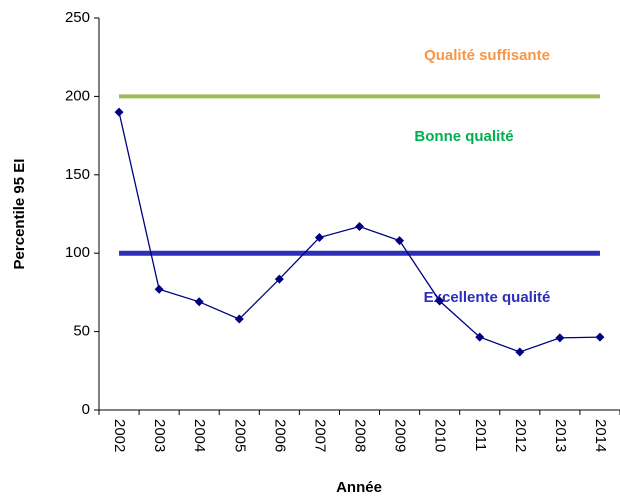 This screenshot has width=620, height=497. What do you see at coordinates (86, 409) in the screenshot?
I see `y-tick-label: 0` at bounding box center [86, 409].